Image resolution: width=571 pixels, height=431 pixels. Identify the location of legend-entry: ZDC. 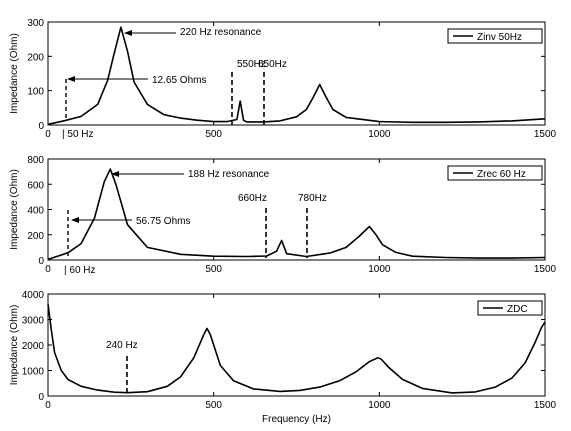
(517, 309).